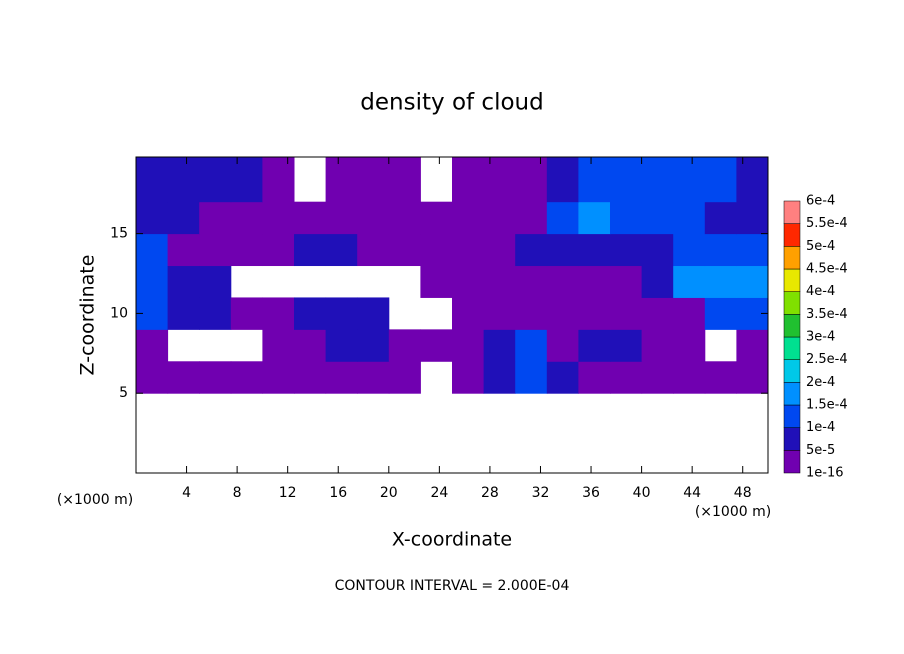 This screenshot has height=654, width=904. What do you see at coordinates (123, 393) in the screenshot?
I see `y-tick-label: 5` at bounding box center [123, 393].